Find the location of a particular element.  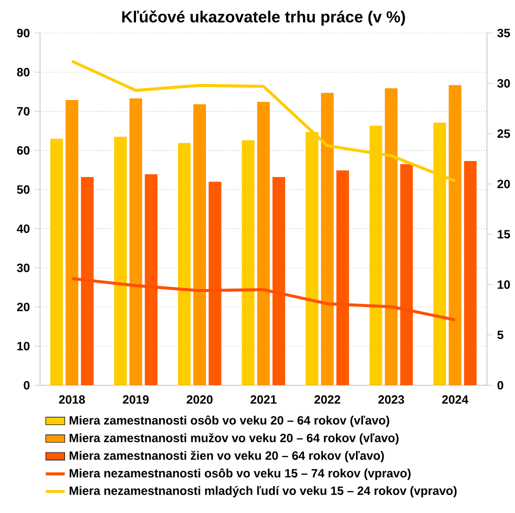

y2-tick-label: 35 is located at coordinates (503, 33).